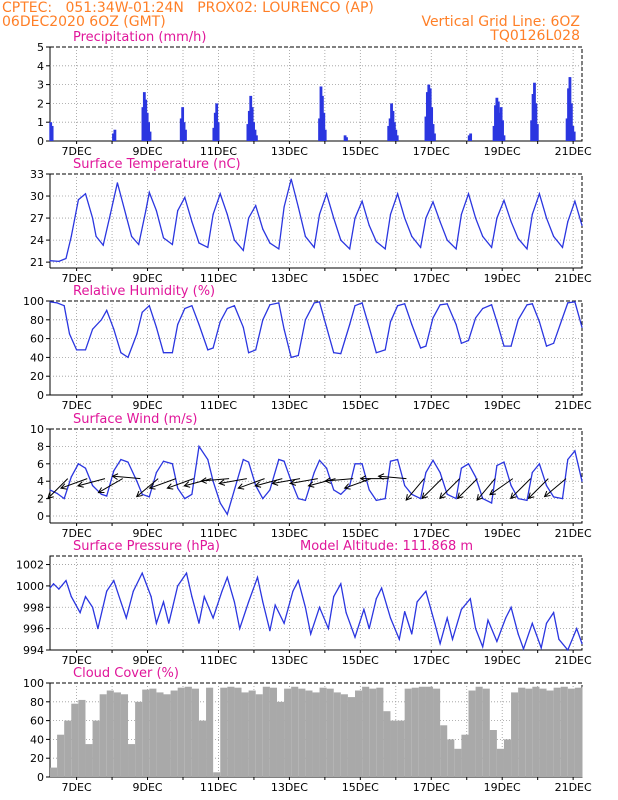 The width and height of the screenshot is (618, 800). Describe the element at coordinates (37, 339) in the screenshot. I see `y-tick-label: 60` at that location.